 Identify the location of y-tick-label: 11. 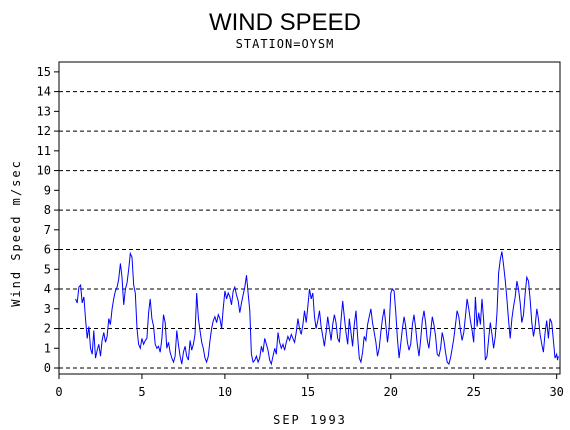
(44, 151).